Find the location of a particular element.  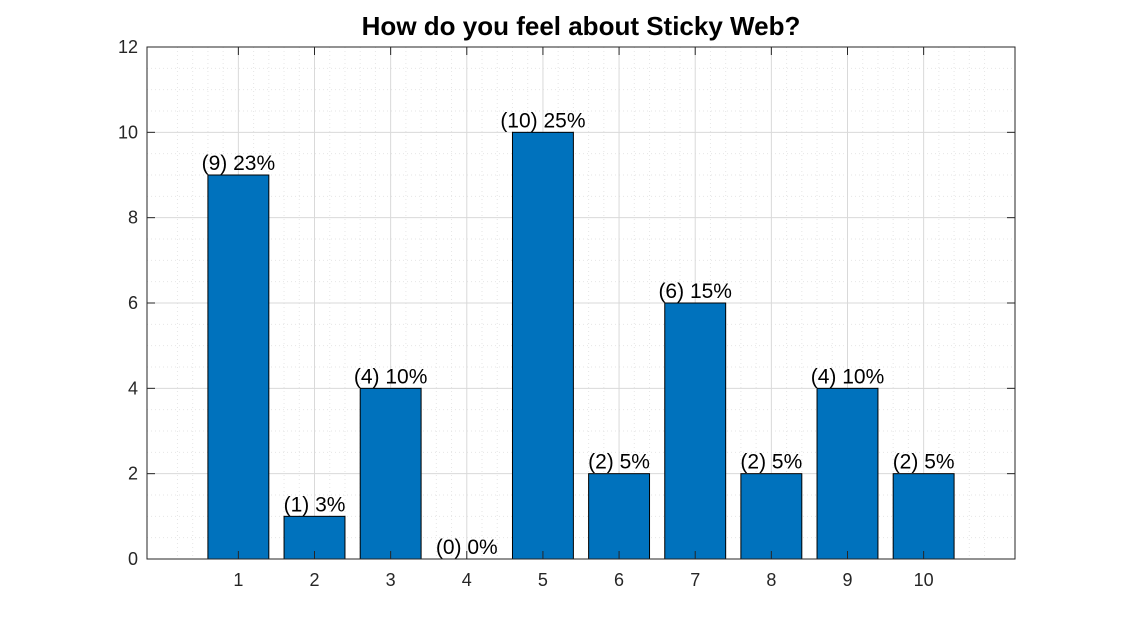

x-tick-label: 7 is located at coordinates (695, 580).